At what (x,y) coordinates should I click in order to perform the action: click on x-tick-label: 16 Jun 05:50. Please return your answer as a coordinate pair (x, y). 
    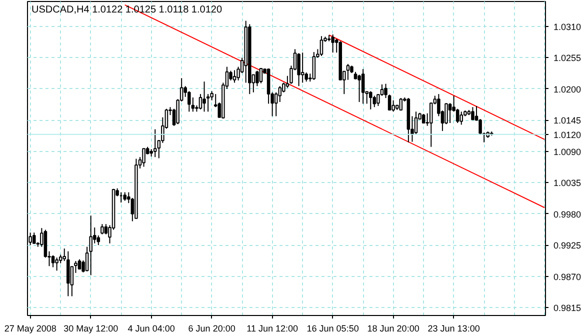
    Looking at the image, I should click on (332, 329).